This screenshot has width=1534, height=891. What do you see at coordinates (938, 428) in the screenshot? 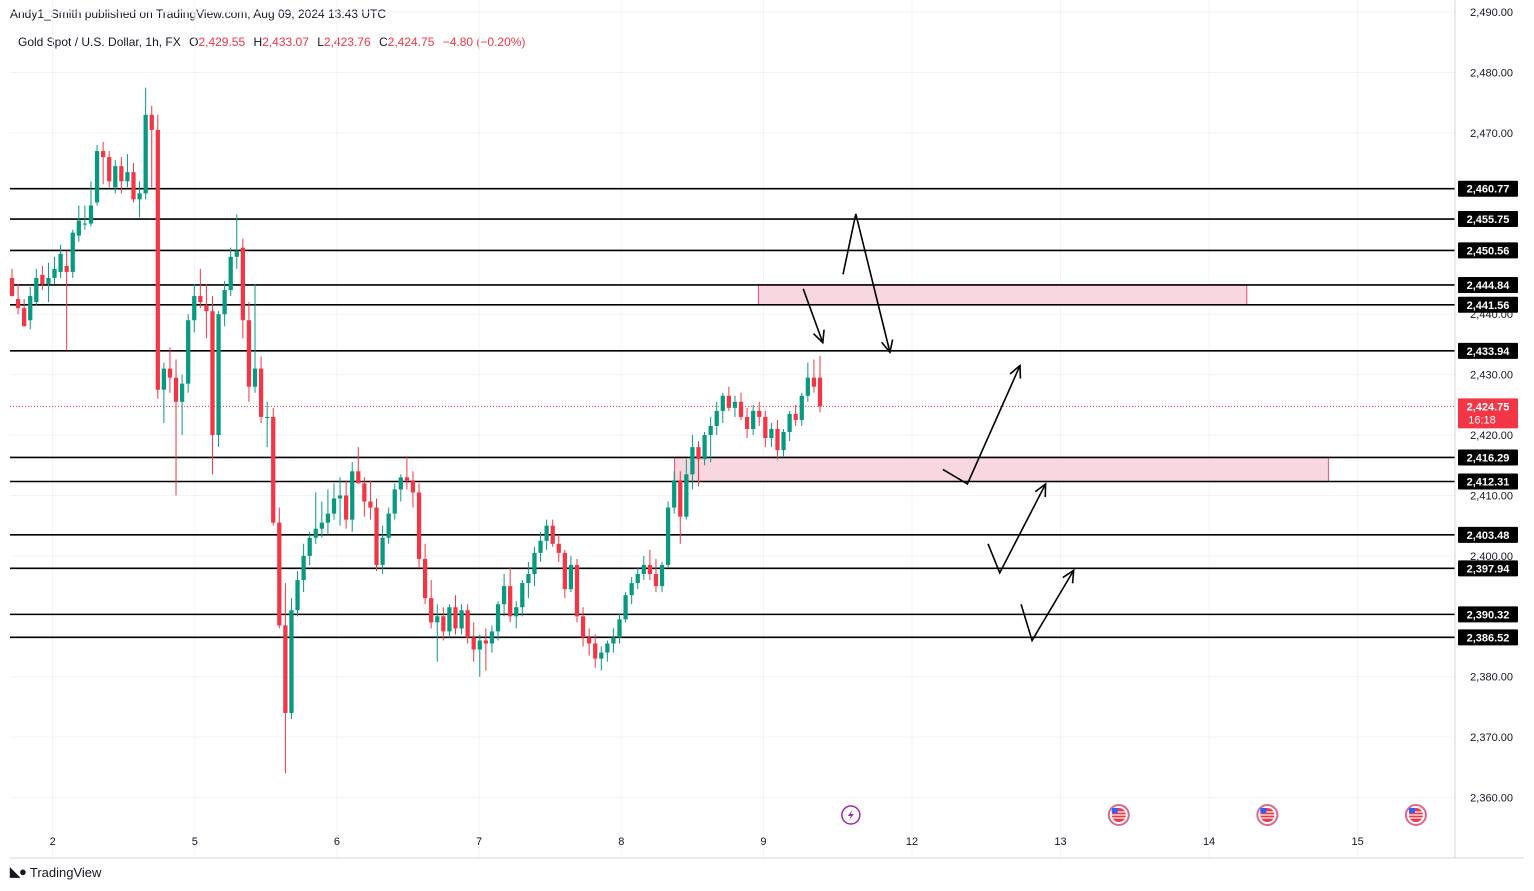
I see `projection-arrows` at bounding box center [938, 428].